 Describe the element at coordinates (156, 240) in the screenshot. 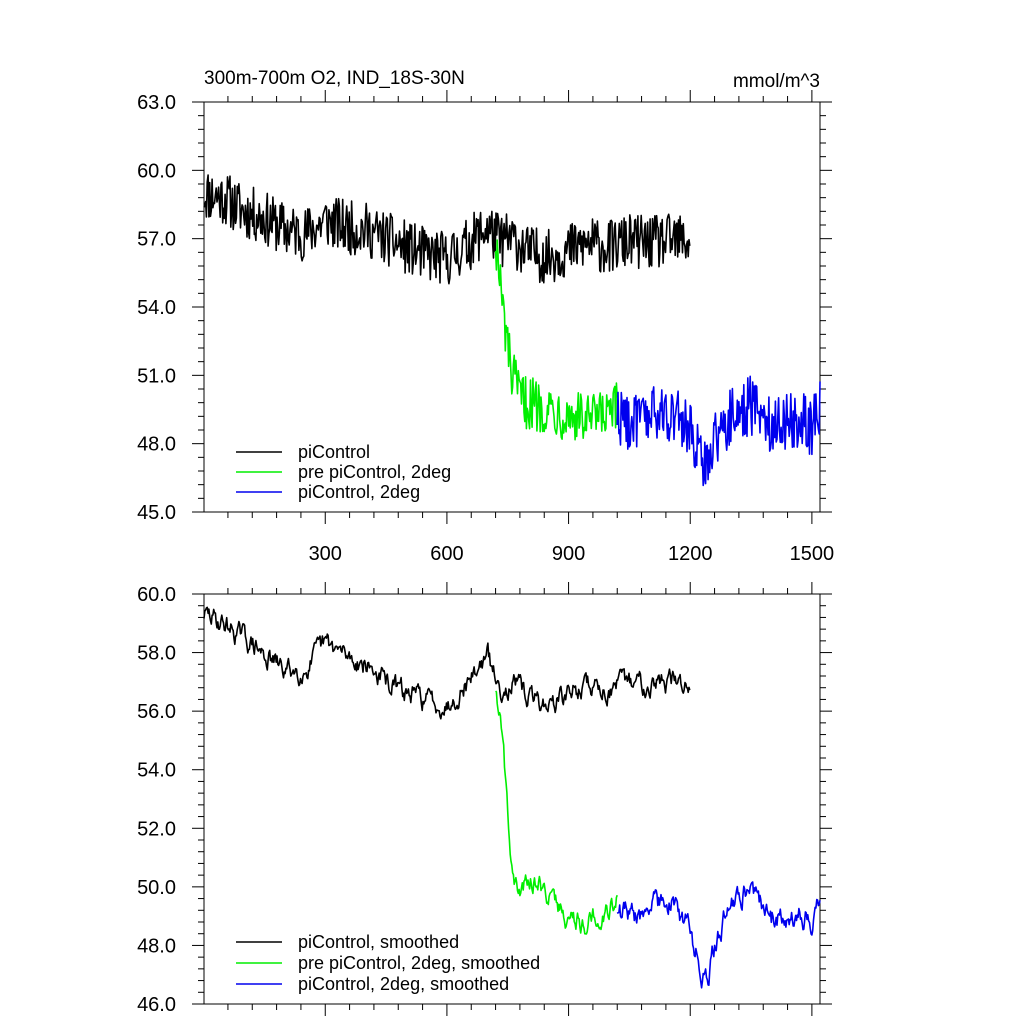

I see `y-tick-label: 57.0` at that location.